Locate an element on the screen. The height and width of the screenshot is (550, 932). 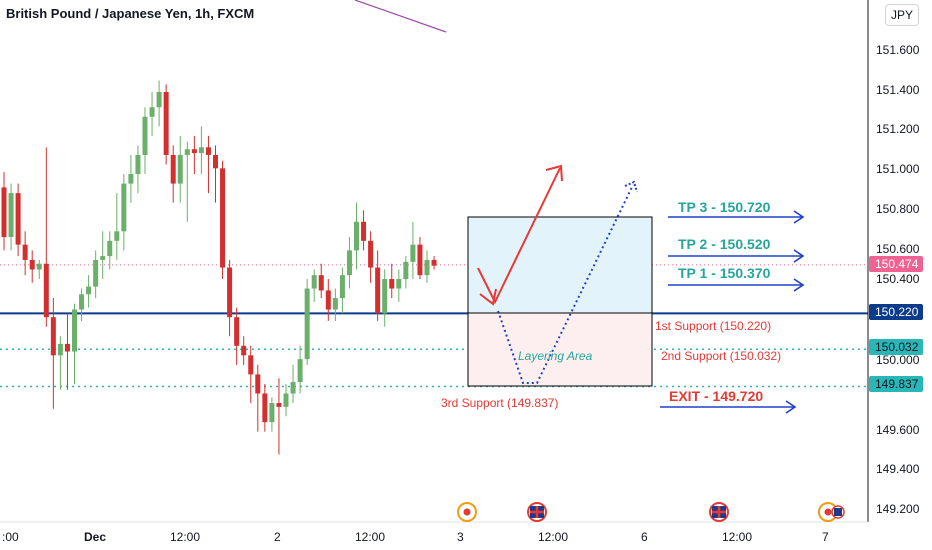
red-arrowhead-bottom is located at coordinates (488, 297).